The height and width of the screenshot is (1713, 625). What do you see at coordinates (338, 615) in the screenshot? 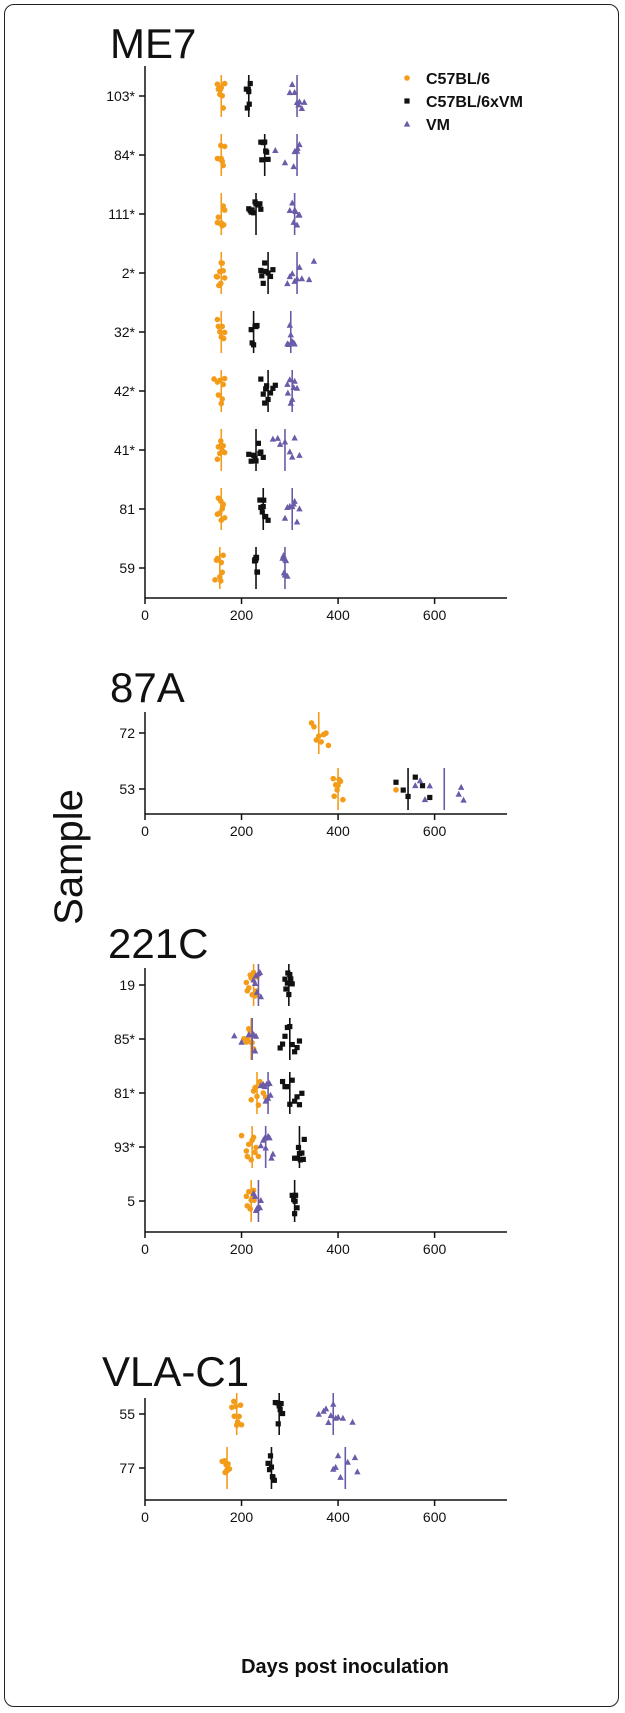
I see `x-tick-label: 400` at bounding box center [338, 615].